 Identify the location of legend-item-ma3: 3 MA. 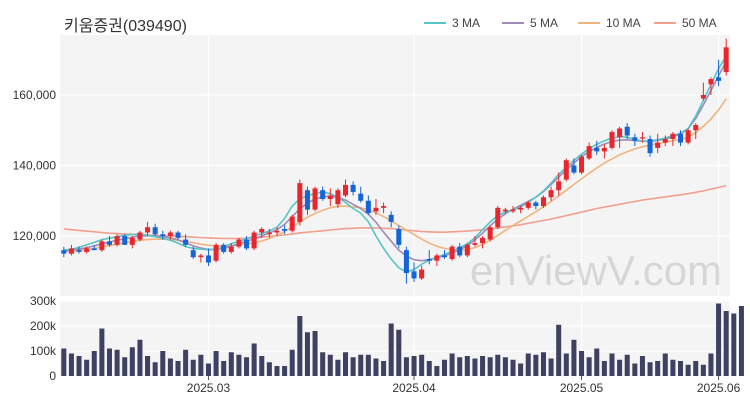
(452, 23).